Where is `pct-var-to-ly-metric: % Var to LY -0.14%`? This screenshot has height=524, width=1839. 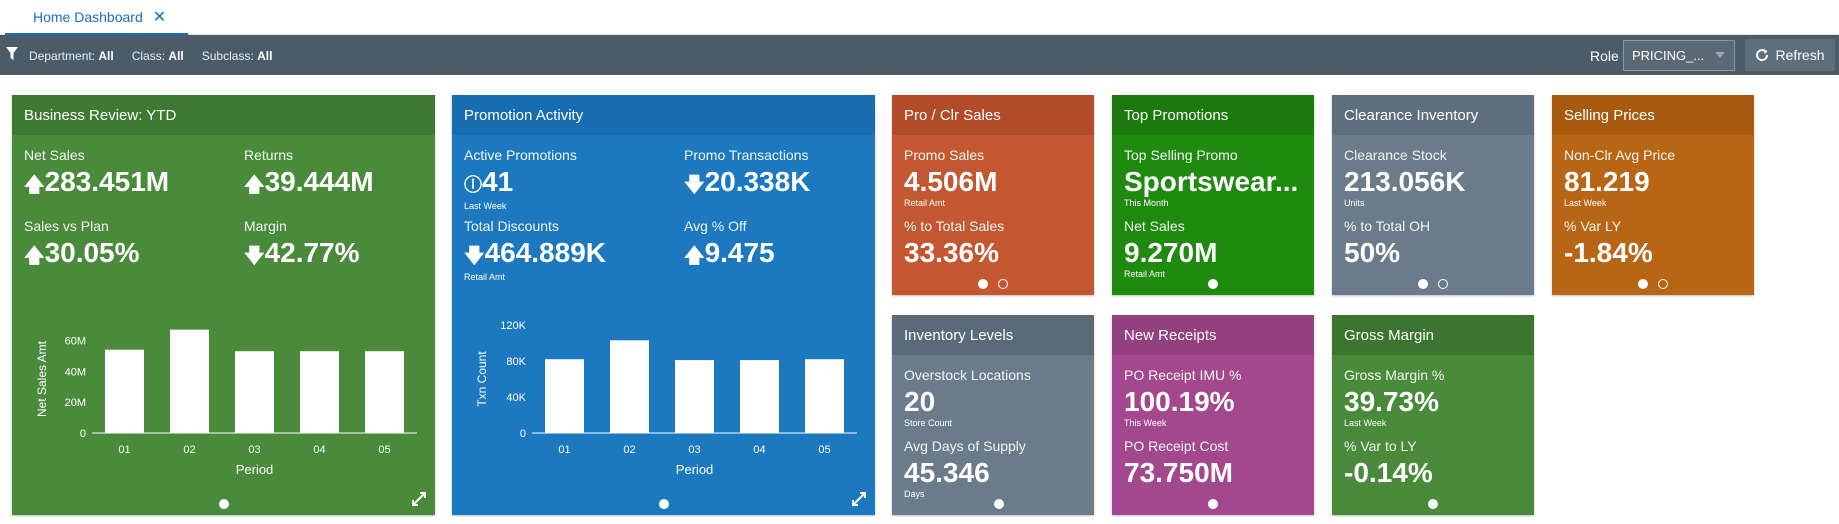 pct-var-to-ly-metric: % Var to LY -0.14% is located at coordinates (1388, 463).